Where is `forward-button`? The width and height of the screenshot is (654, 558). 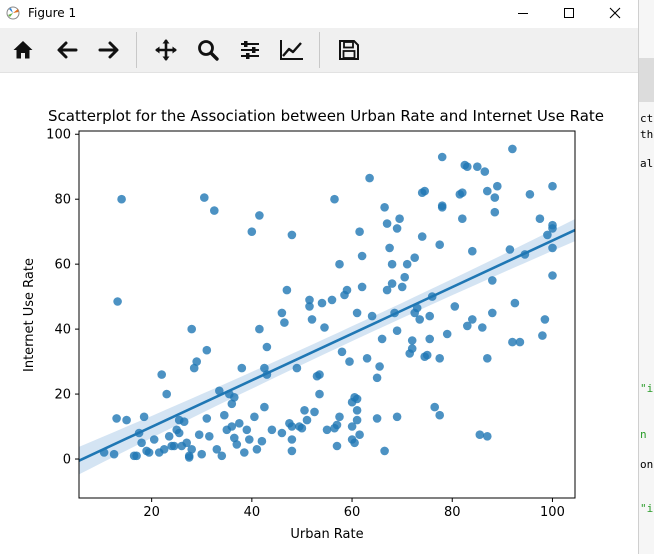 forward-button is located at coordinates (109, 50).